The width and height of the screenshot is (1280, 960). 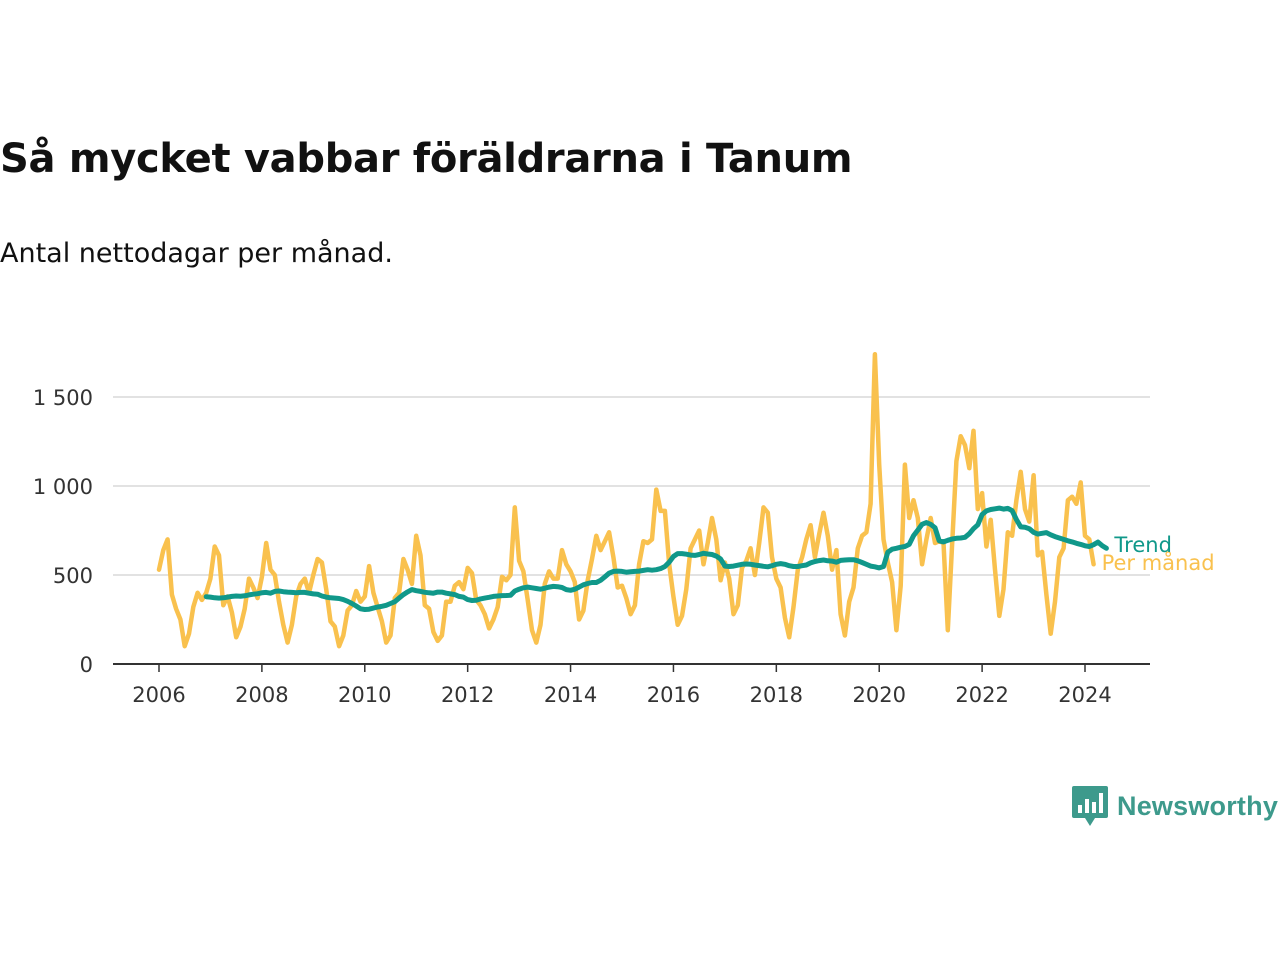 I want to click on newsworthy-logo-icon, so click(x=1090, y=806).